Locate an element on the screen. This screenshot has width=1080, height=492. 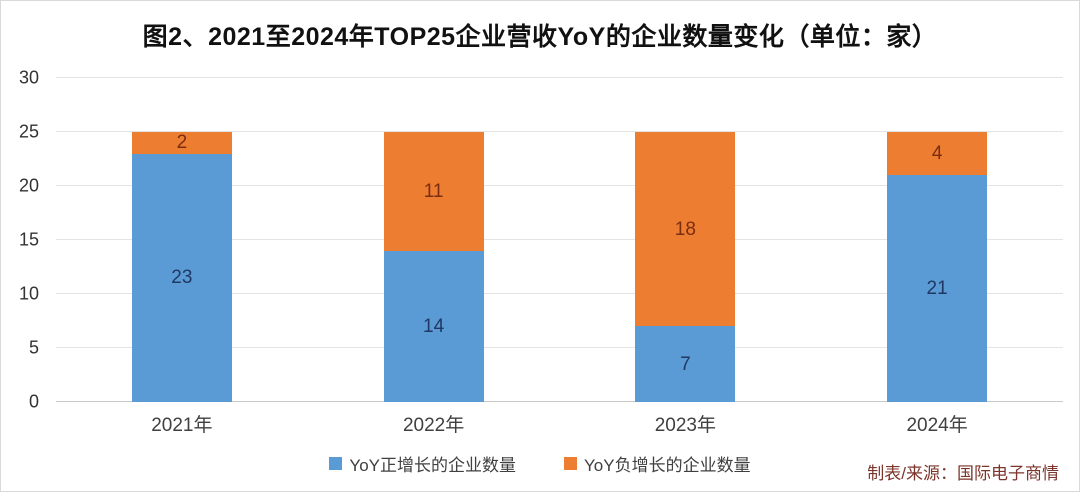
bar-column: 14 11 is located at coordinates (433, 240).